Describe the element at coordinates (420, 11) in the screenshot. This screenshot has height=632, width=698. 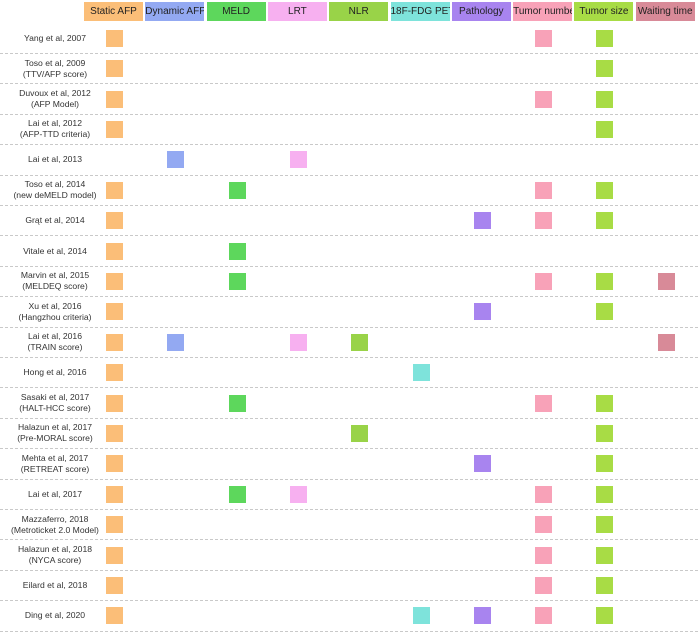
I see `column-header-fdg_pet: 18F-FDG PET` at that location.